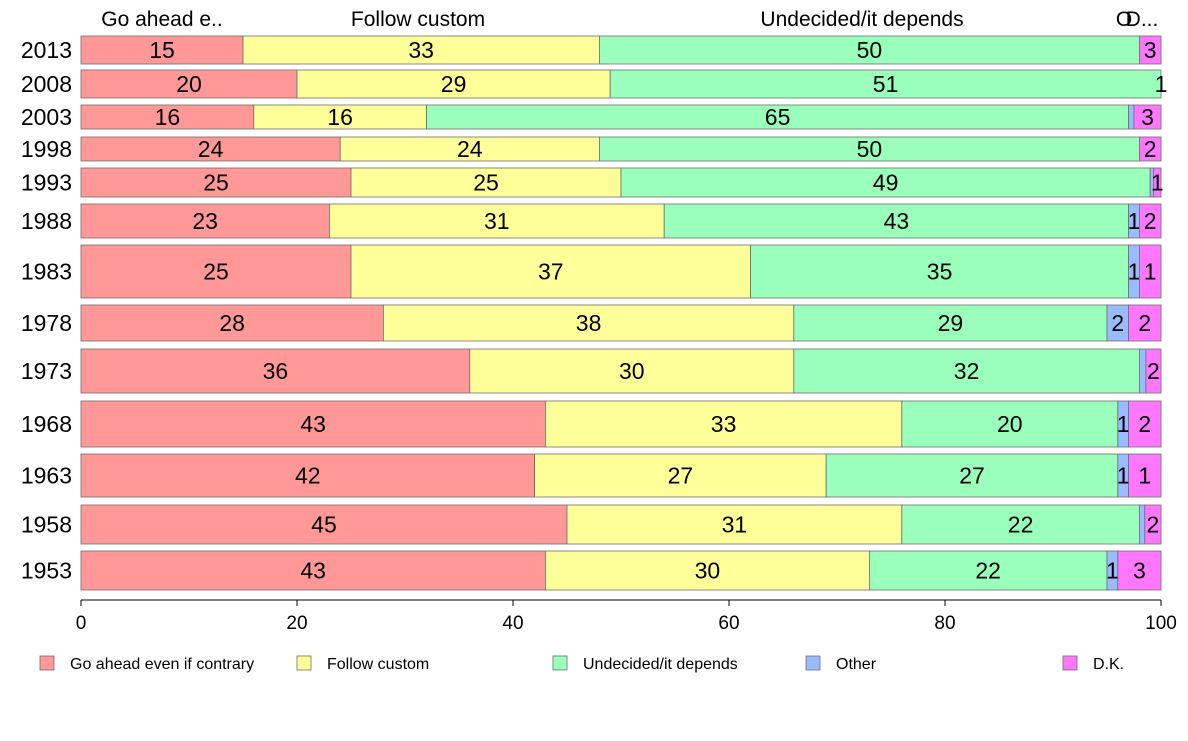 The height and width of the screenshot is (741, 1188). I want to click on data-label: 45, so click(324, 525).